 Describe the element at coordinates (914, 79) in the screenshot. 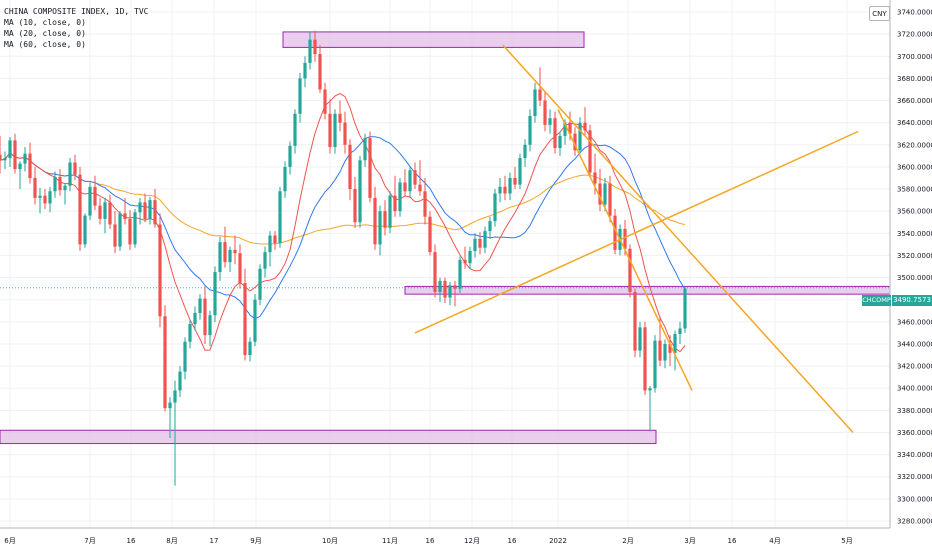

I see `y-tick-label: 3680.0000` at that location.